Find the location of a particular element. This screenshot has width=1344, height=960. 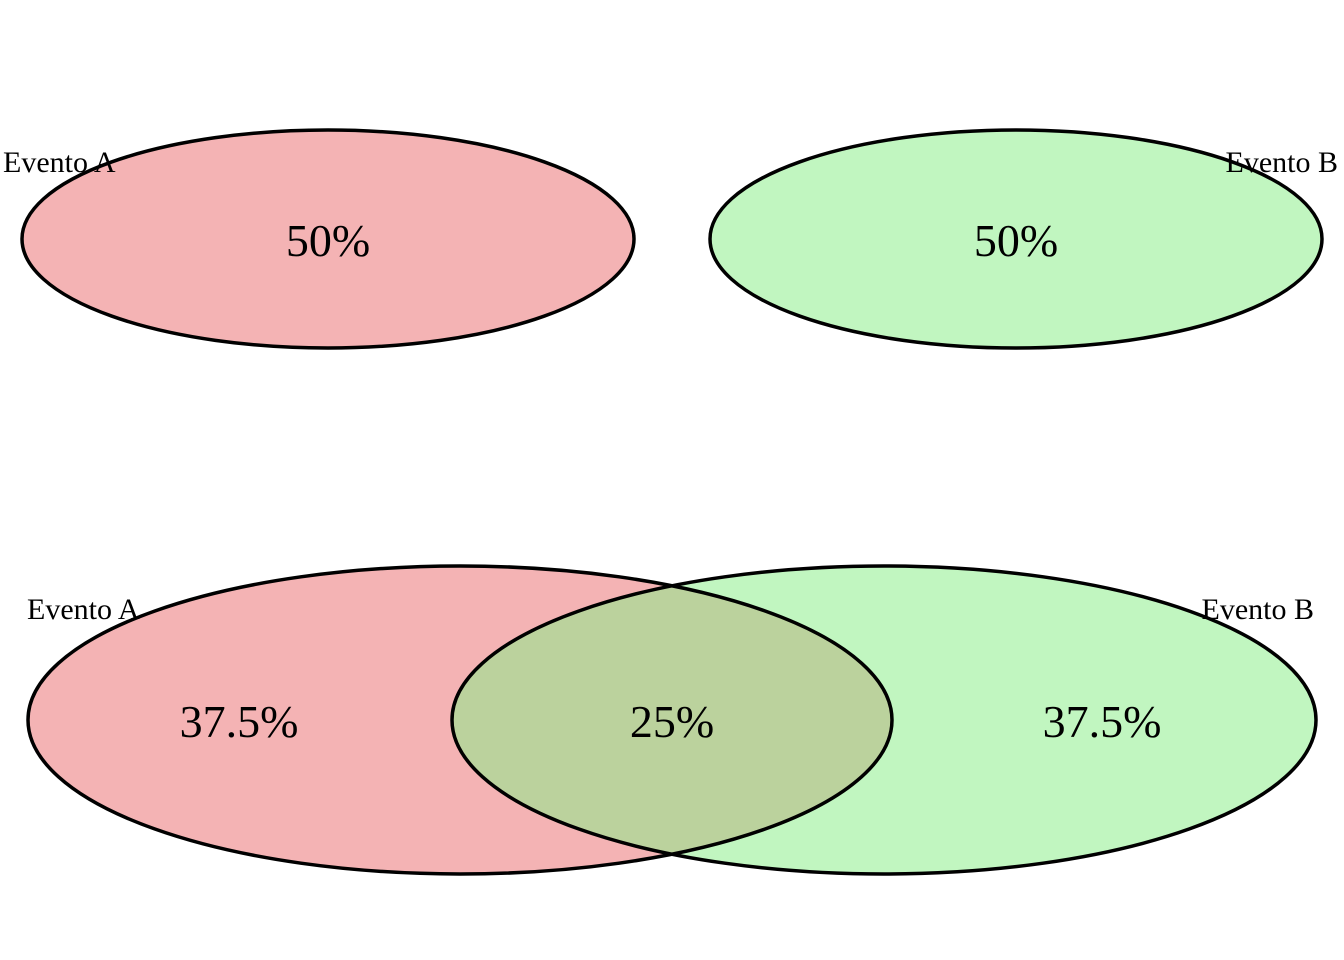

event-b-outline is located at coordinates (1016, 239).